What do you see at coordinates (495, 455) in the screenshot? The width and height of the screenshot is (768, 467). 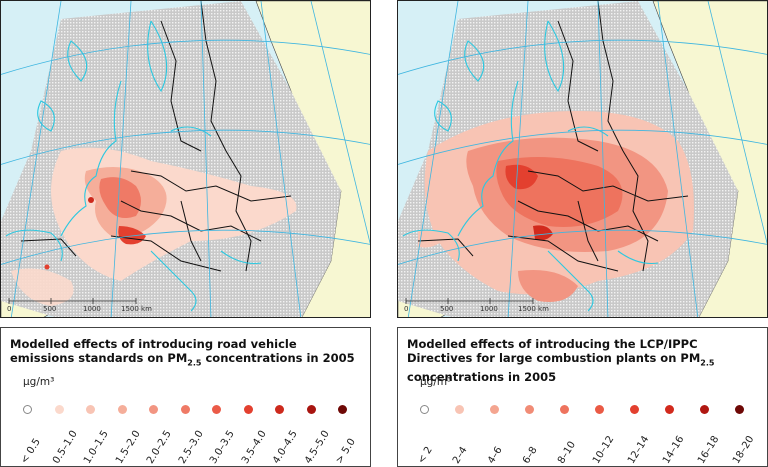 I see `legend-class-label: 4–6` at bounding box center [495, 455].